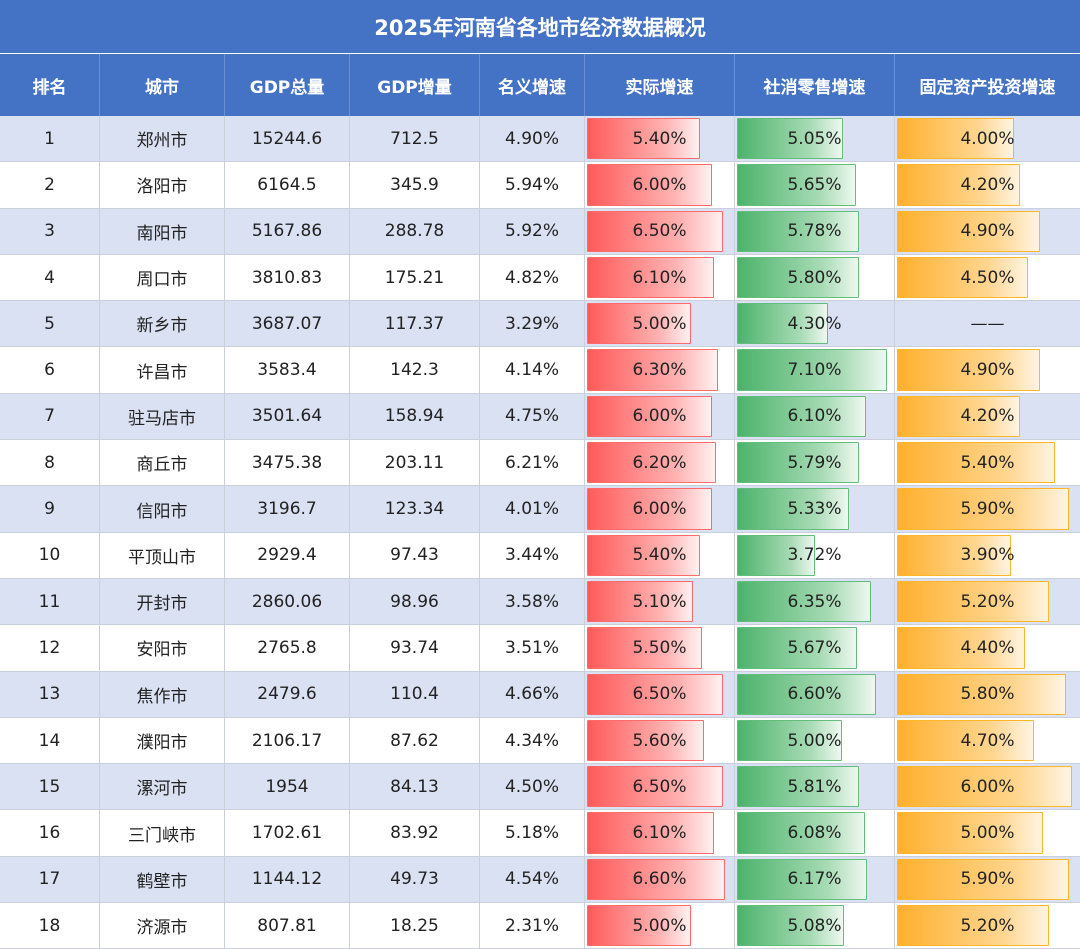 The image size is (1080, 949). What do you see at coordinates (987, 231) in the screenshot?
I see `investment-growth-value: 4.90%` at bounding box center [987, 231].